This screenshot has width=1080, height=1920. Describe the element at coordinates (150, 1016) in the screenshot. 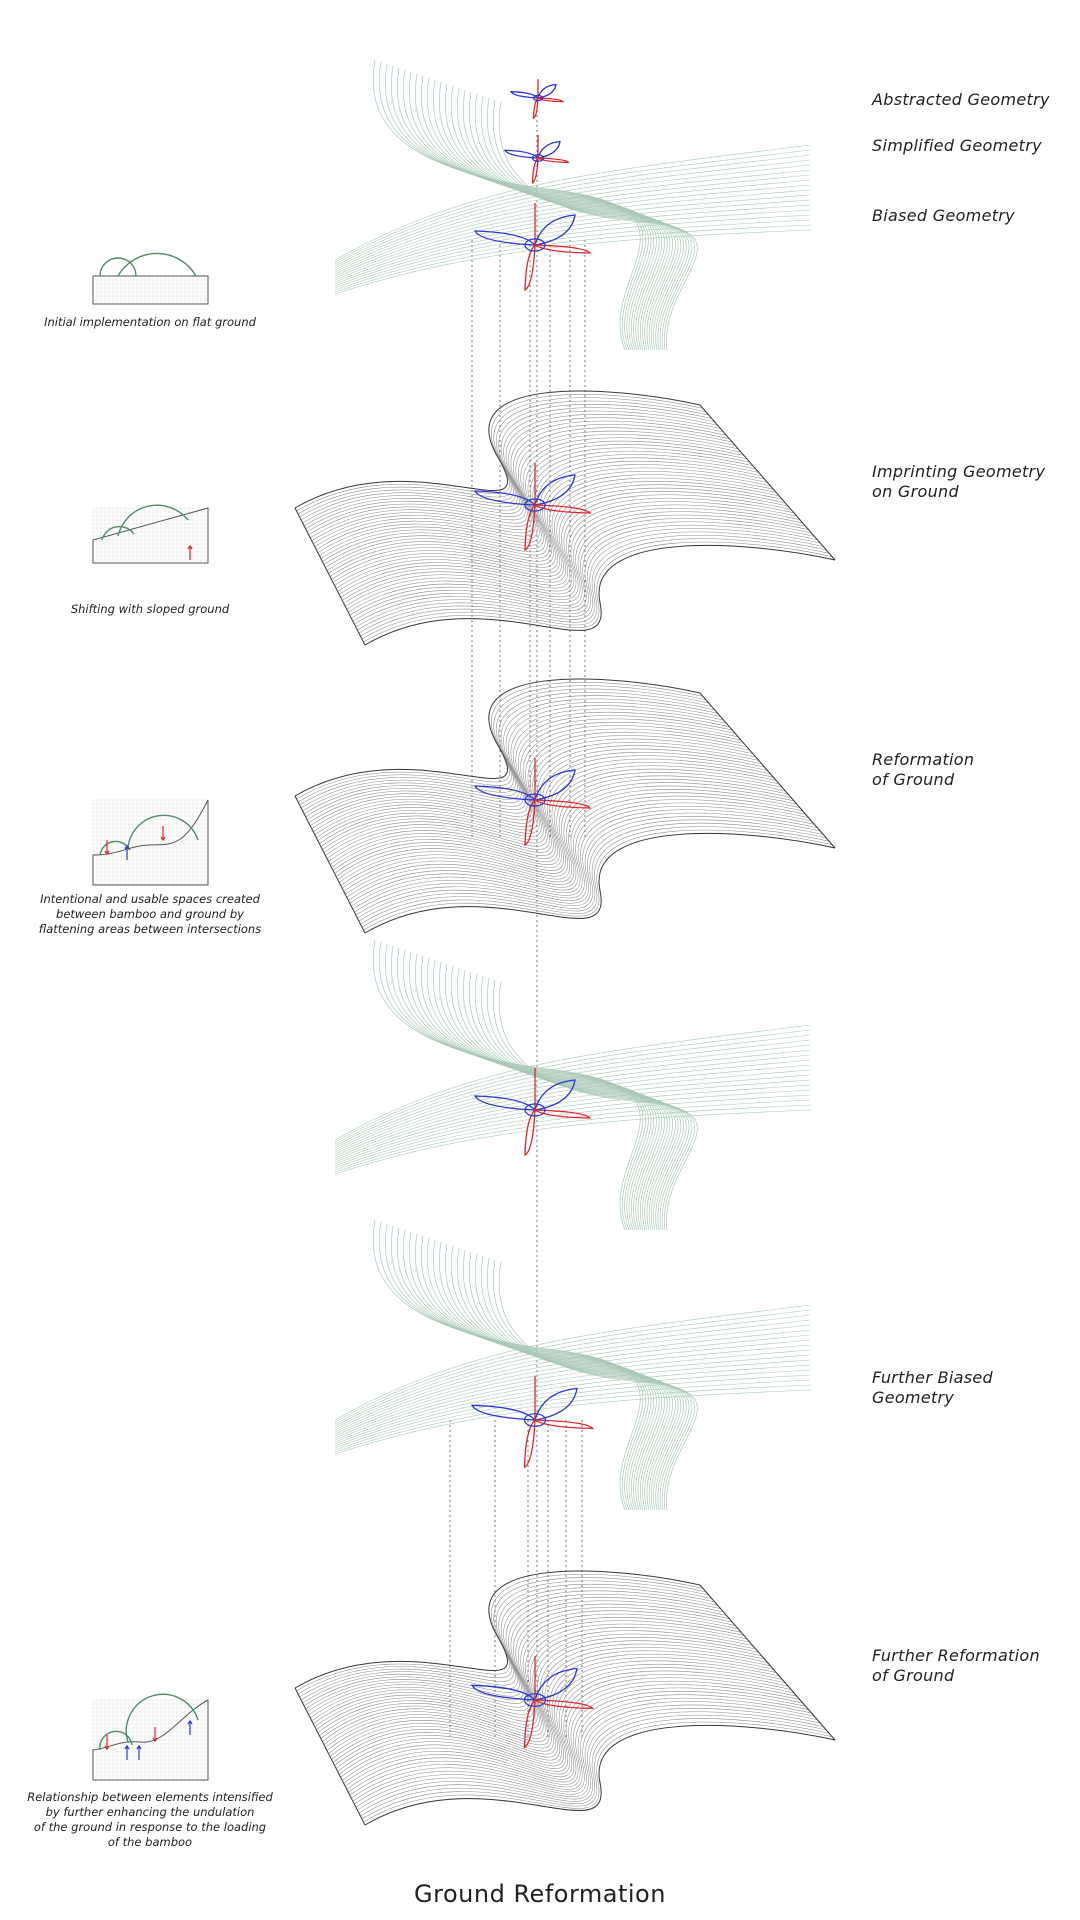

I see `section-sketches` at that location.